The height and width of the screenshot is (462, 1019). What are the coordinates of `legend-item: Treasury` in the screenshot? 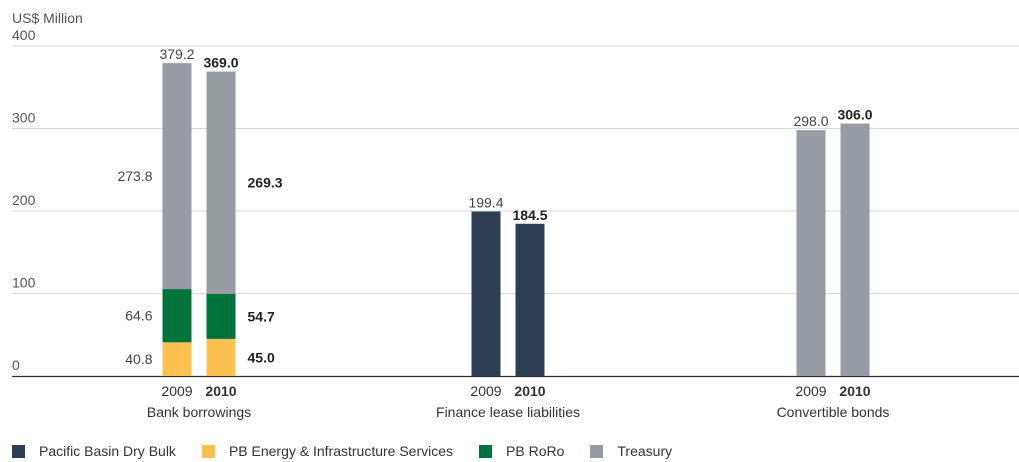 It's located at (631, 451).